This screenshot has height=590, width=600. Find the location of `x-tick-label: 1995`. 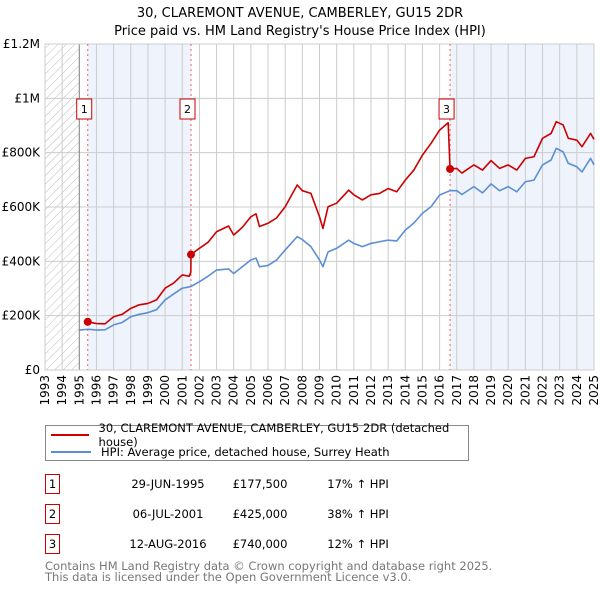

x-tick-label: 1995 is located at coordinates (79, 390).